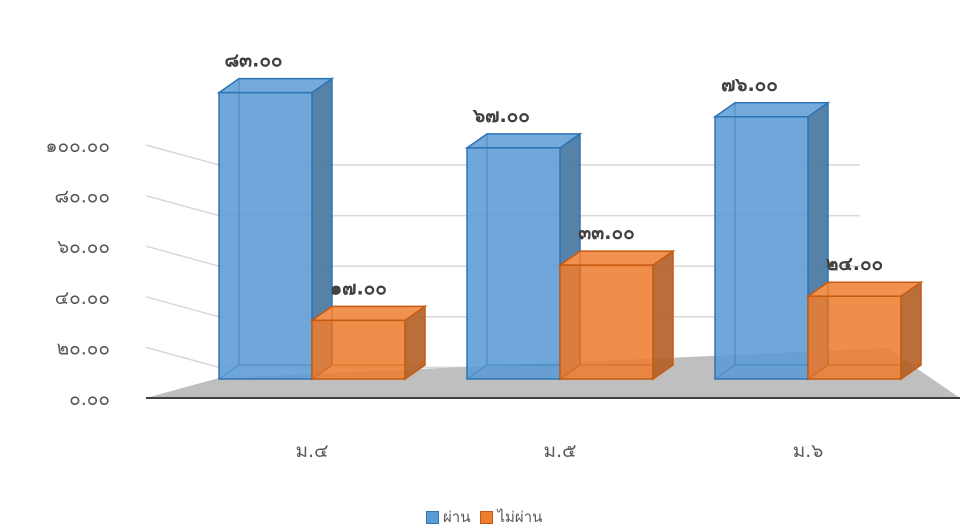  I want to click on legend-label-fail: ไม่ผ่าน, so click(519, 517).